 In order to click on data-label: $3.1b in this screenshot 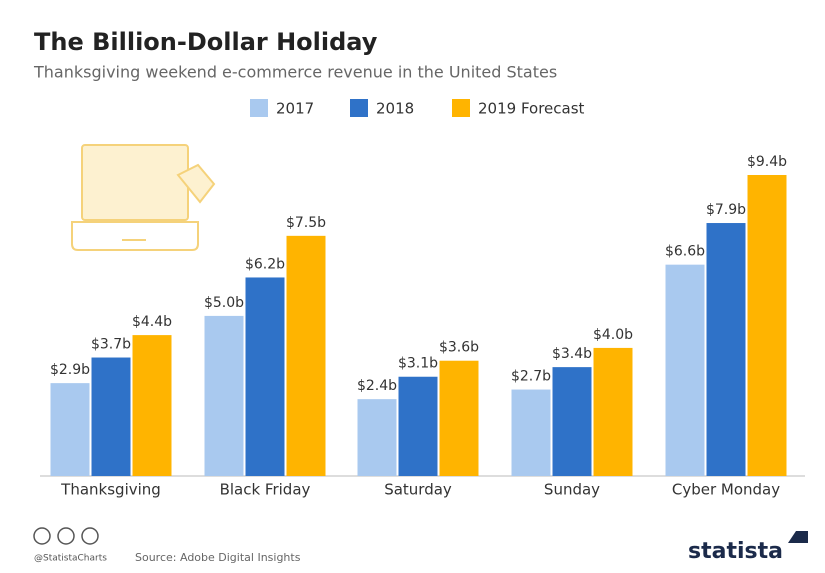, I will do `click(418, 364)`.